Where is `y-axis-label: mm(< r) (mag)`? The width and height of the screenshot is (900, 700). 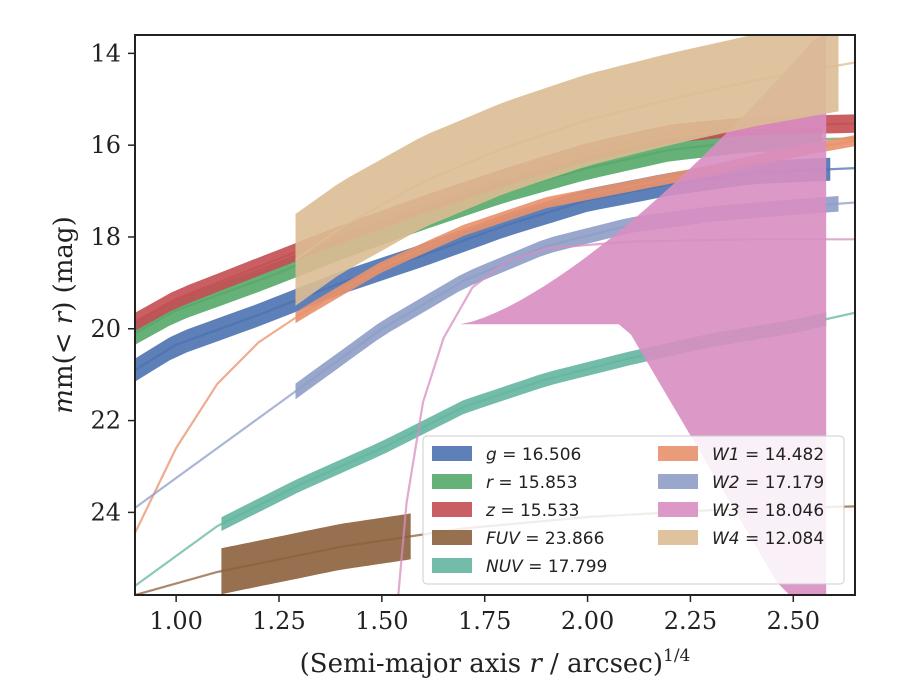
y-axis-label: mm(< r) (mag) is located at coordinates (64, 314).